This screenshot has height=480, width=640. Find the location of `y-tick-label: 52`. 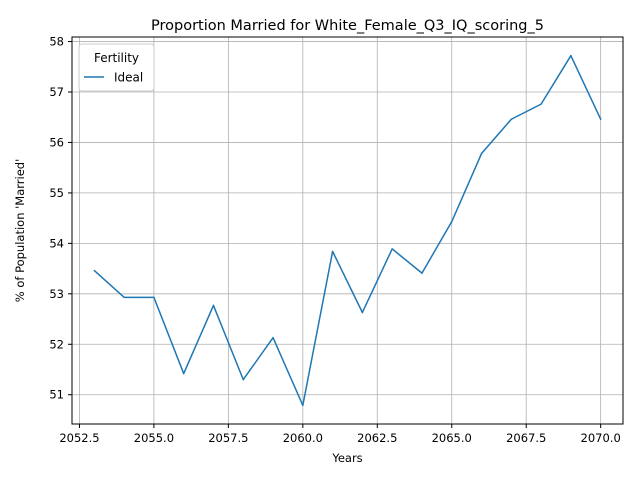

y-tick-label: 52 is located at coordinates (56, 344).